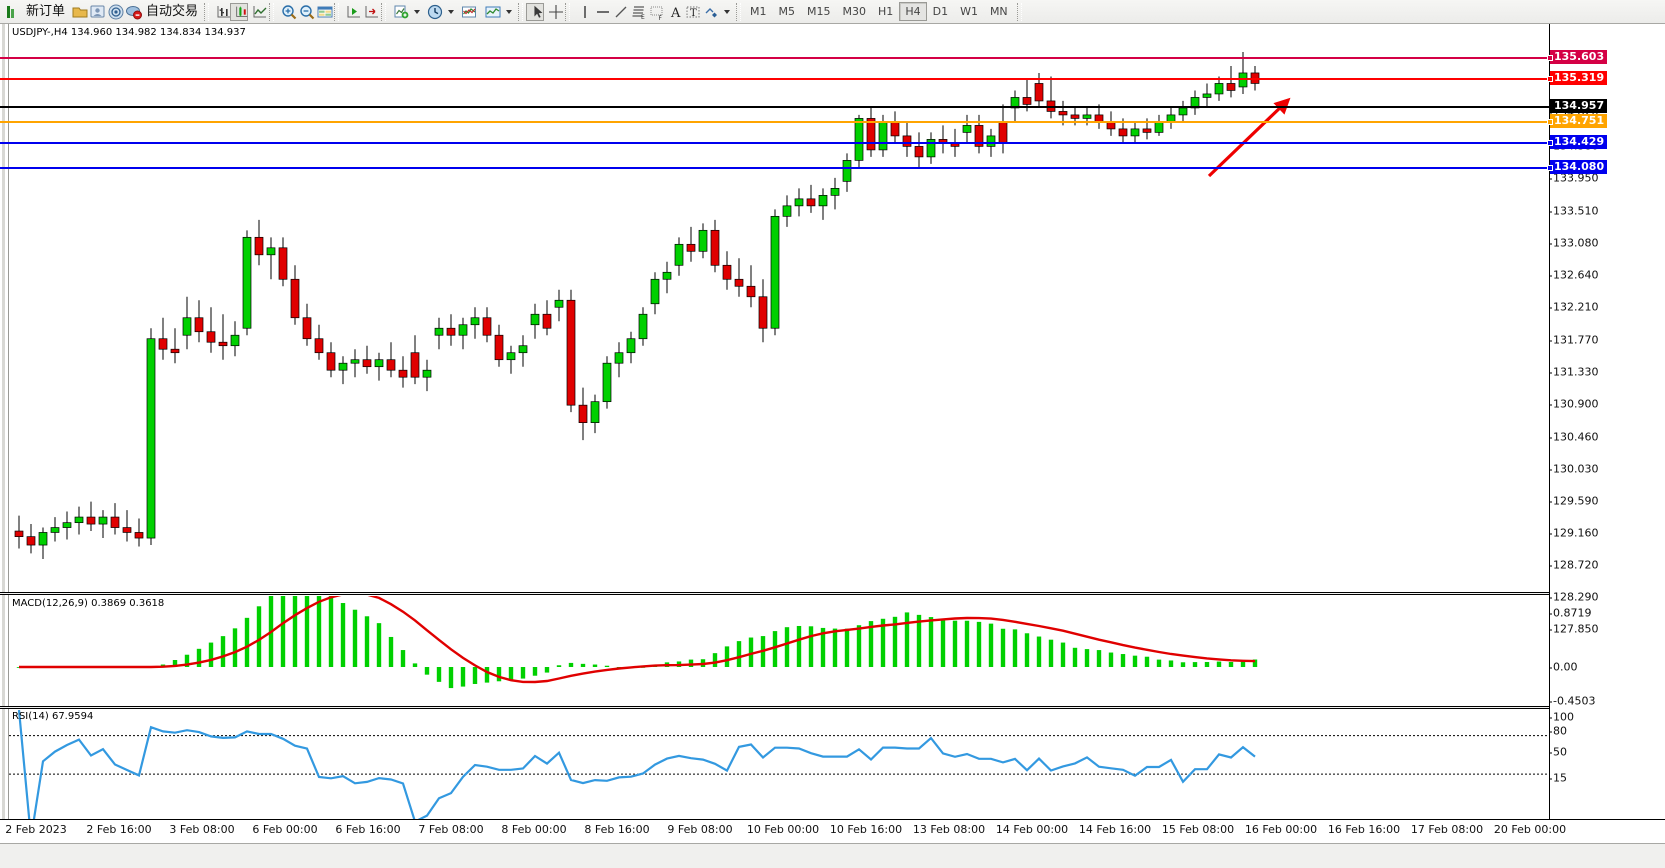 This screenshot has width=1665, height=868. Describe the element at coordinates (700, 829) in the screenshot. I see `time-tick: 9 Feb 08:00` at that location.